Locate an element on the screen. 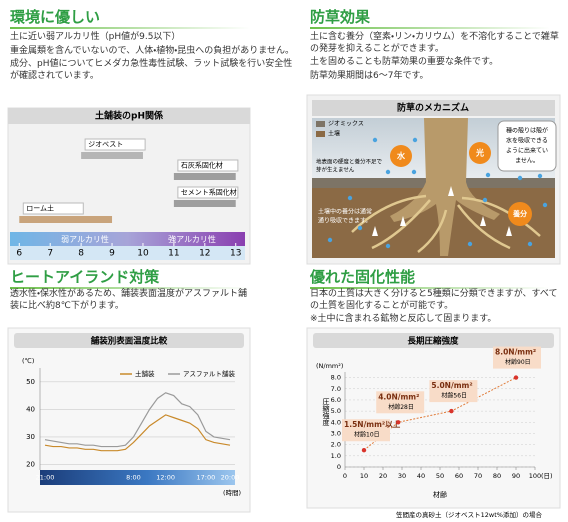 The image size is (568, 522). paragraph: 土に近い弱アルカリ性（pH値が9.5以下） is located at coordinates (95, 37).